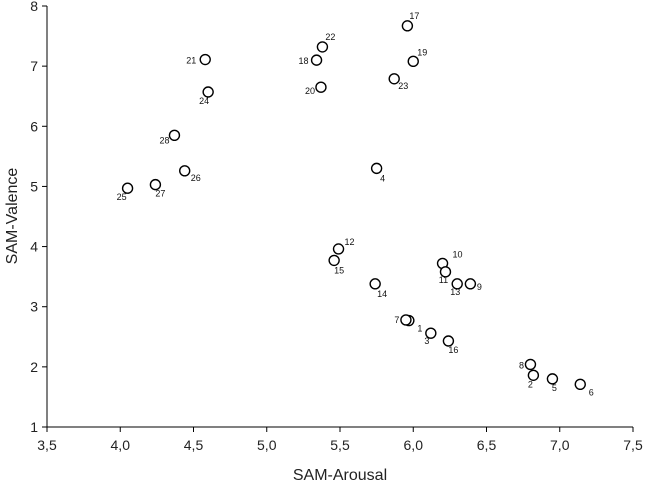 The image size is (650, 486). What do you see at coordinates (560, 445) in the screenshot?
I see `x-tick-label: 7,0` at bounding box center [560, 445].